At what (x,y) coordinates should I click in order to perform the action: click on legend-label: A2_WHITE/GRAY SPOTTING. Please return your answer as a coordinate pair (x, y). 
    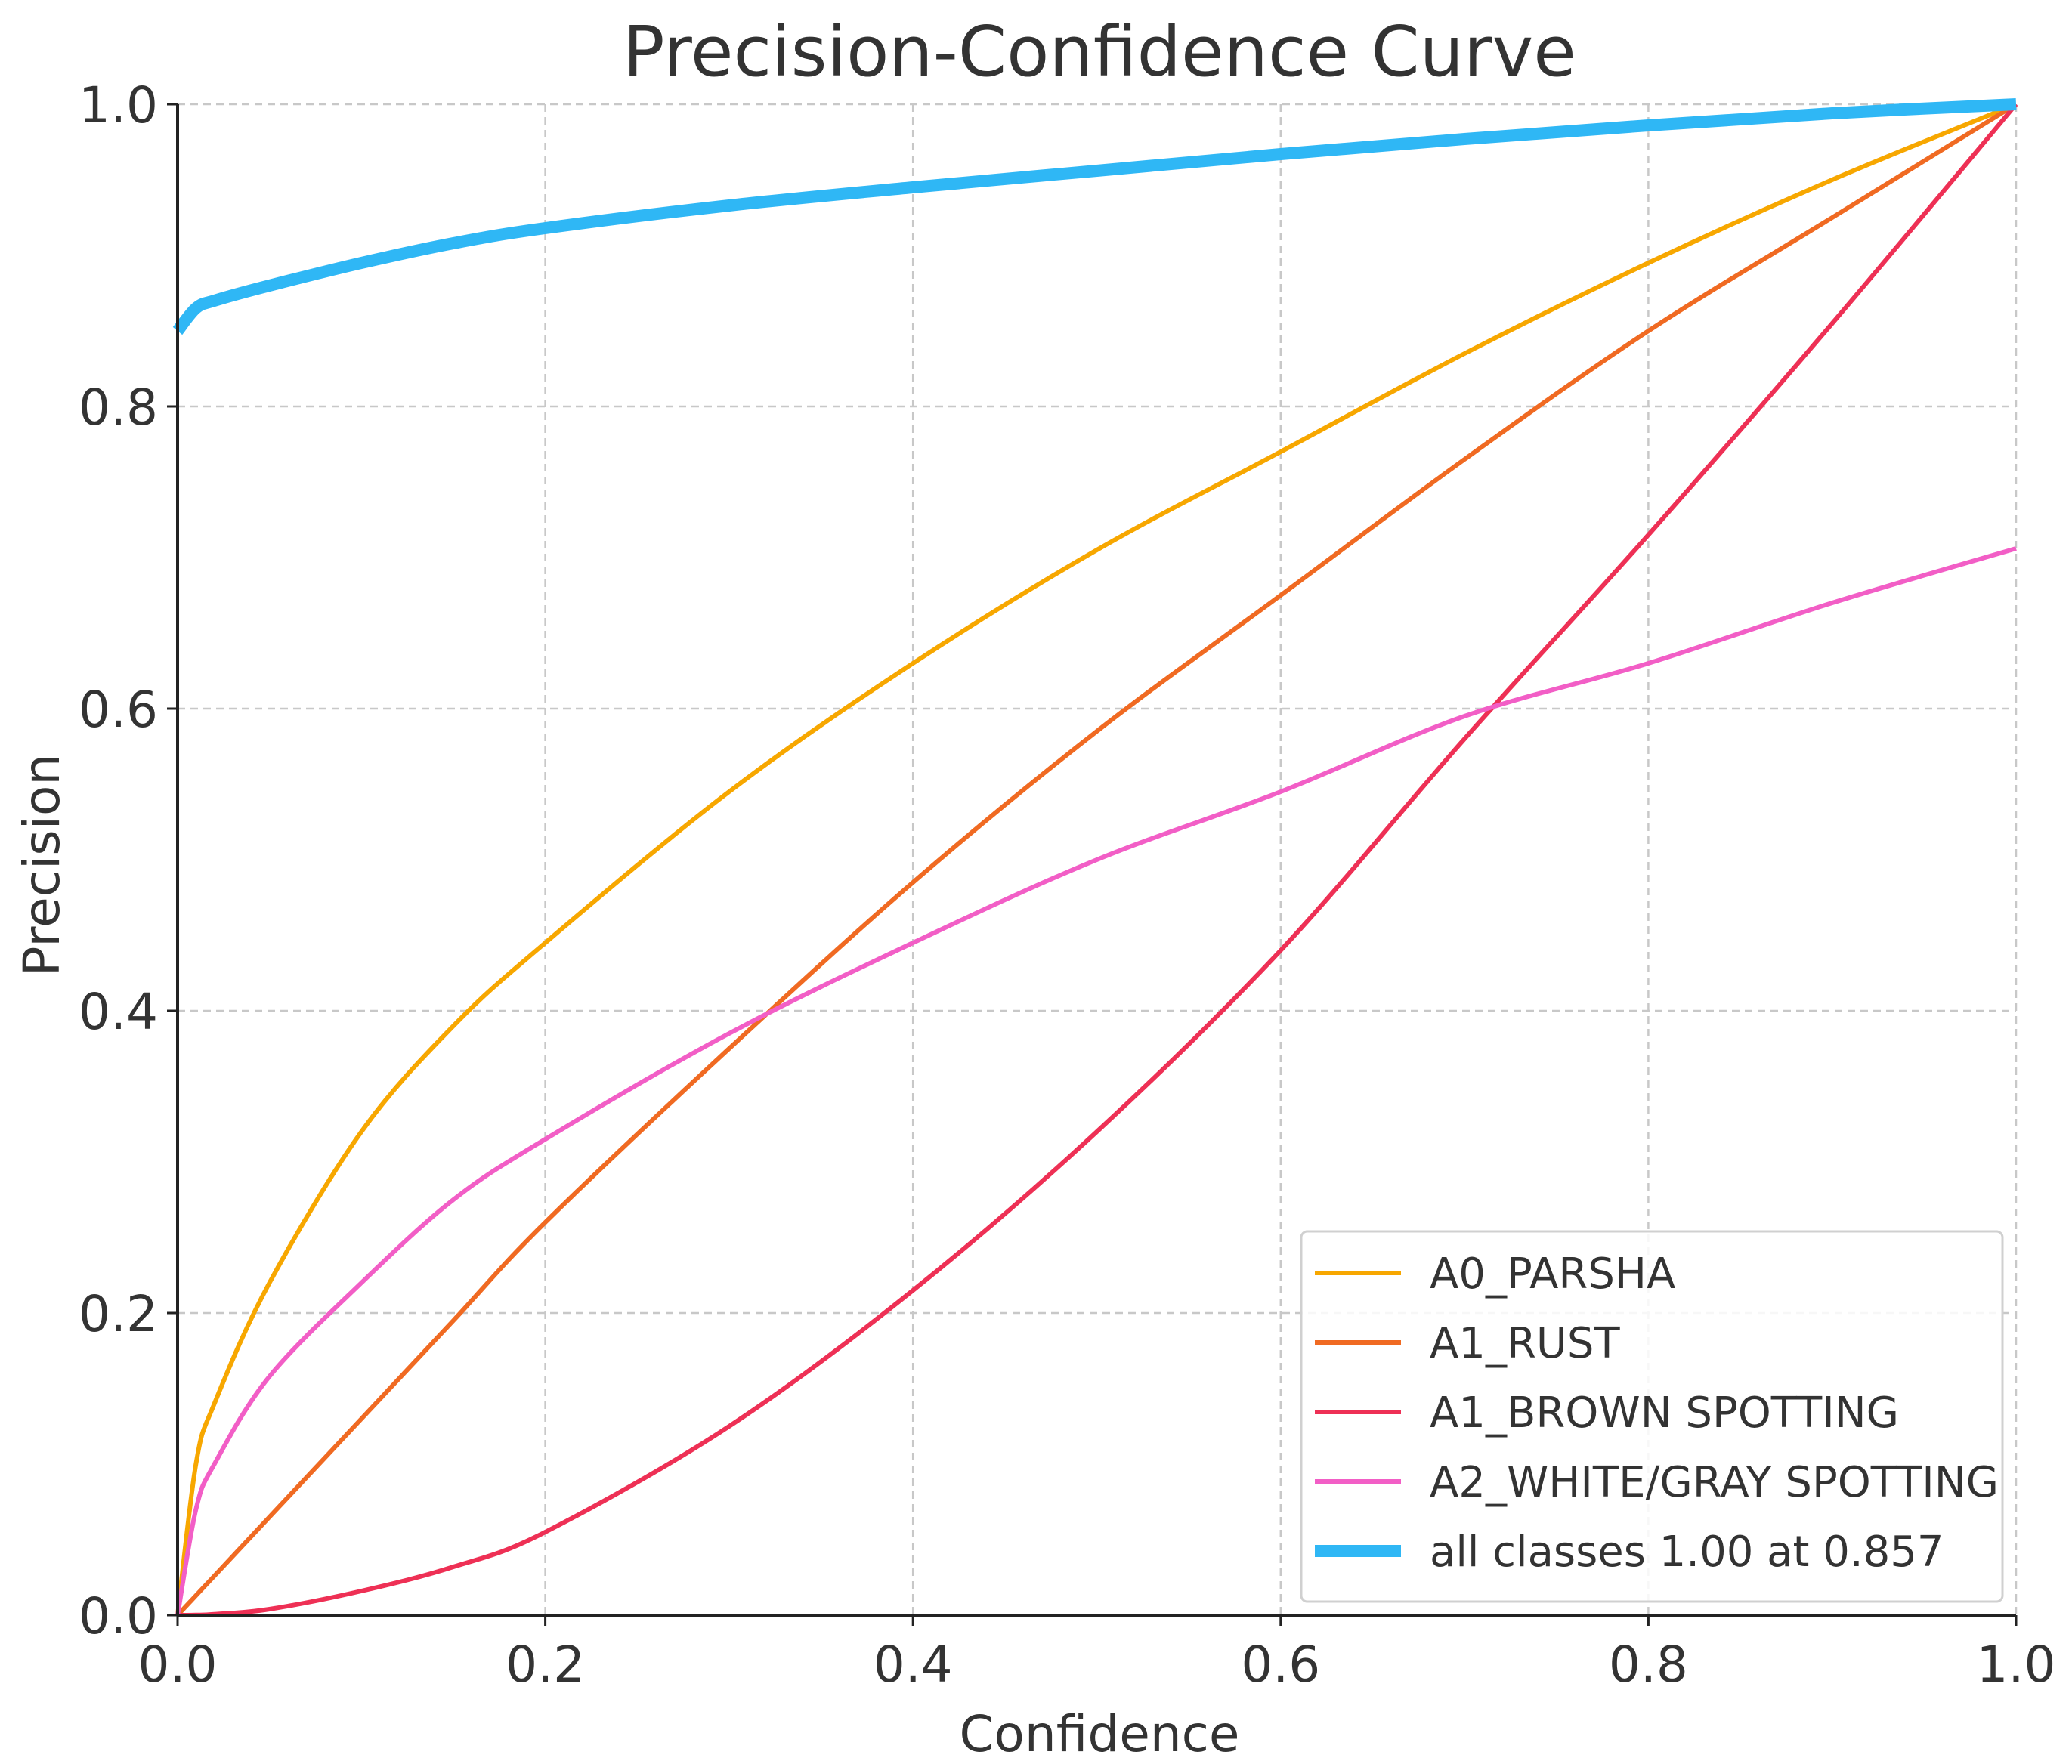
    Looking at the image, I should click on (1714, 1482).